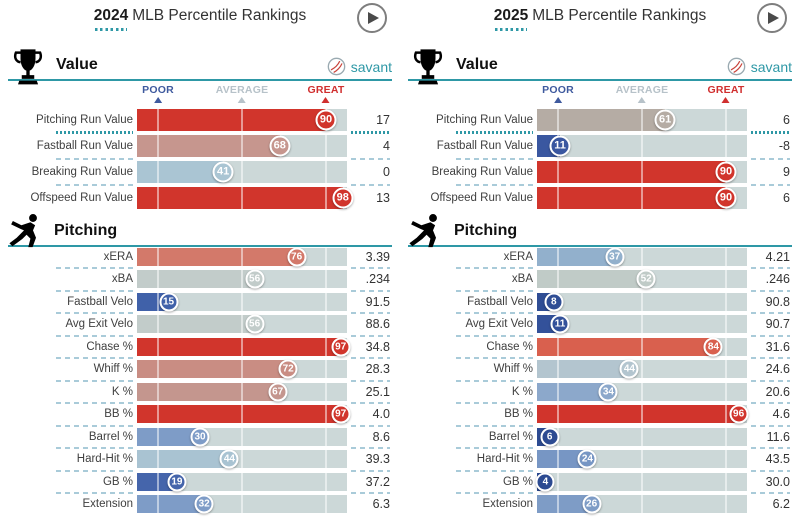 The image size is (800, 526). I want to click on bar-track: 11, so click(642, 324).